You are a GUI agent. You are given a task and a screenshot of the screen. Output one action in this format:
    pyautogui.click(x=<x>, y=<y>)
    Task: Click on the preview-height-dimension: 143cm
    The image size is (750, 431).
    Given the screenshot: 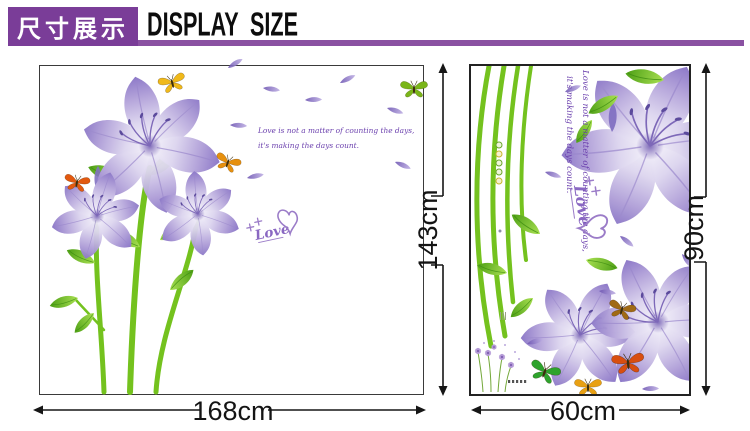 What is the action you would take?
    pyautogui.click(x=430, y=229)
    